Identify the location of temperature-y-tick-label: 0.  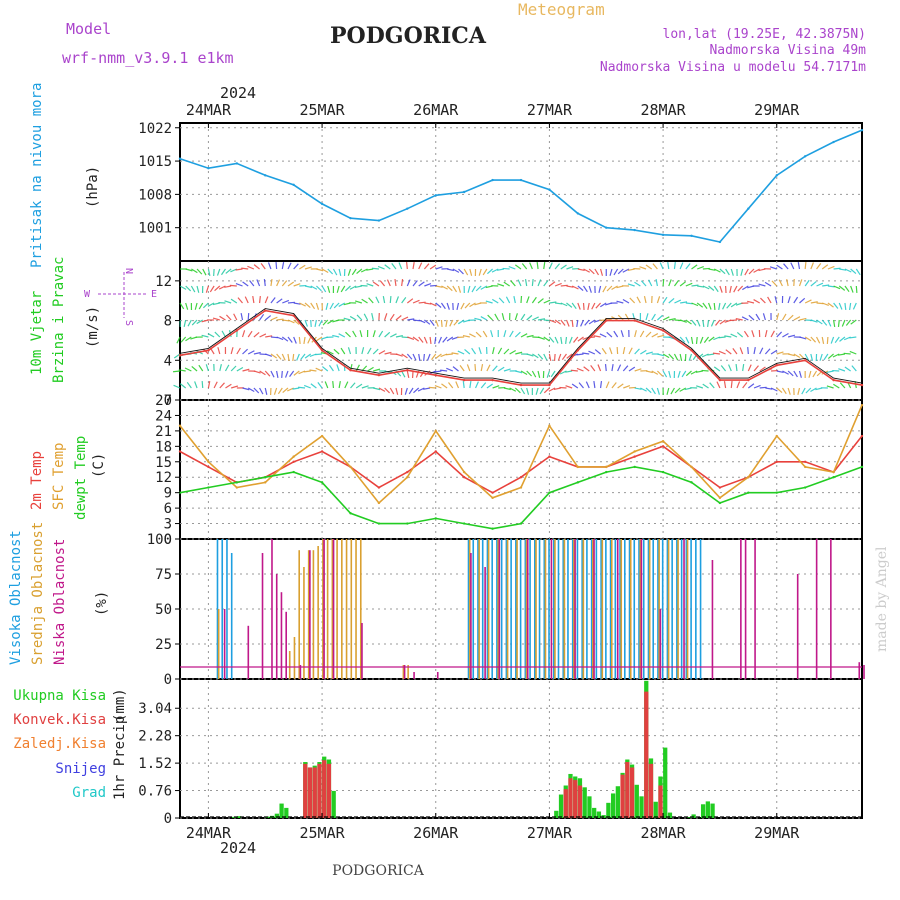
(168, 540).